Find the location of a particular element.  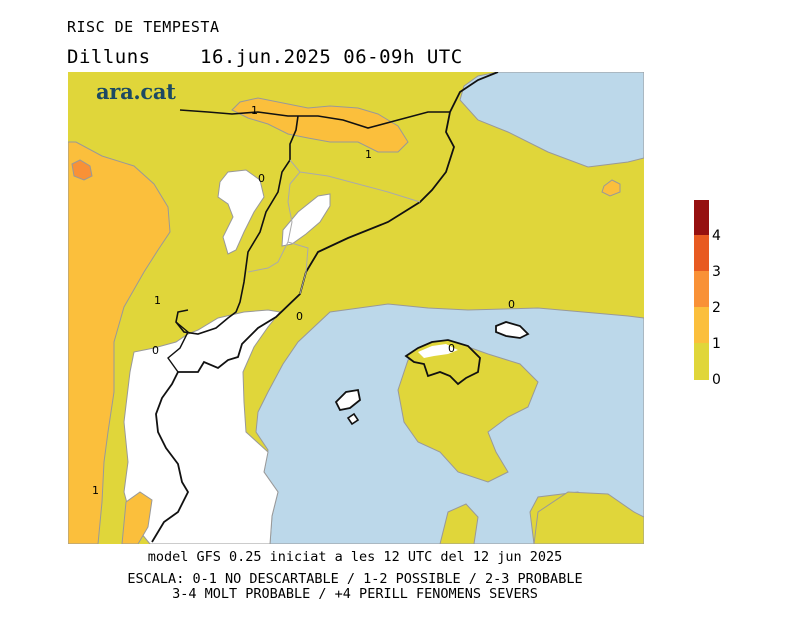

island-formentera is located at coordinates (353, 419).